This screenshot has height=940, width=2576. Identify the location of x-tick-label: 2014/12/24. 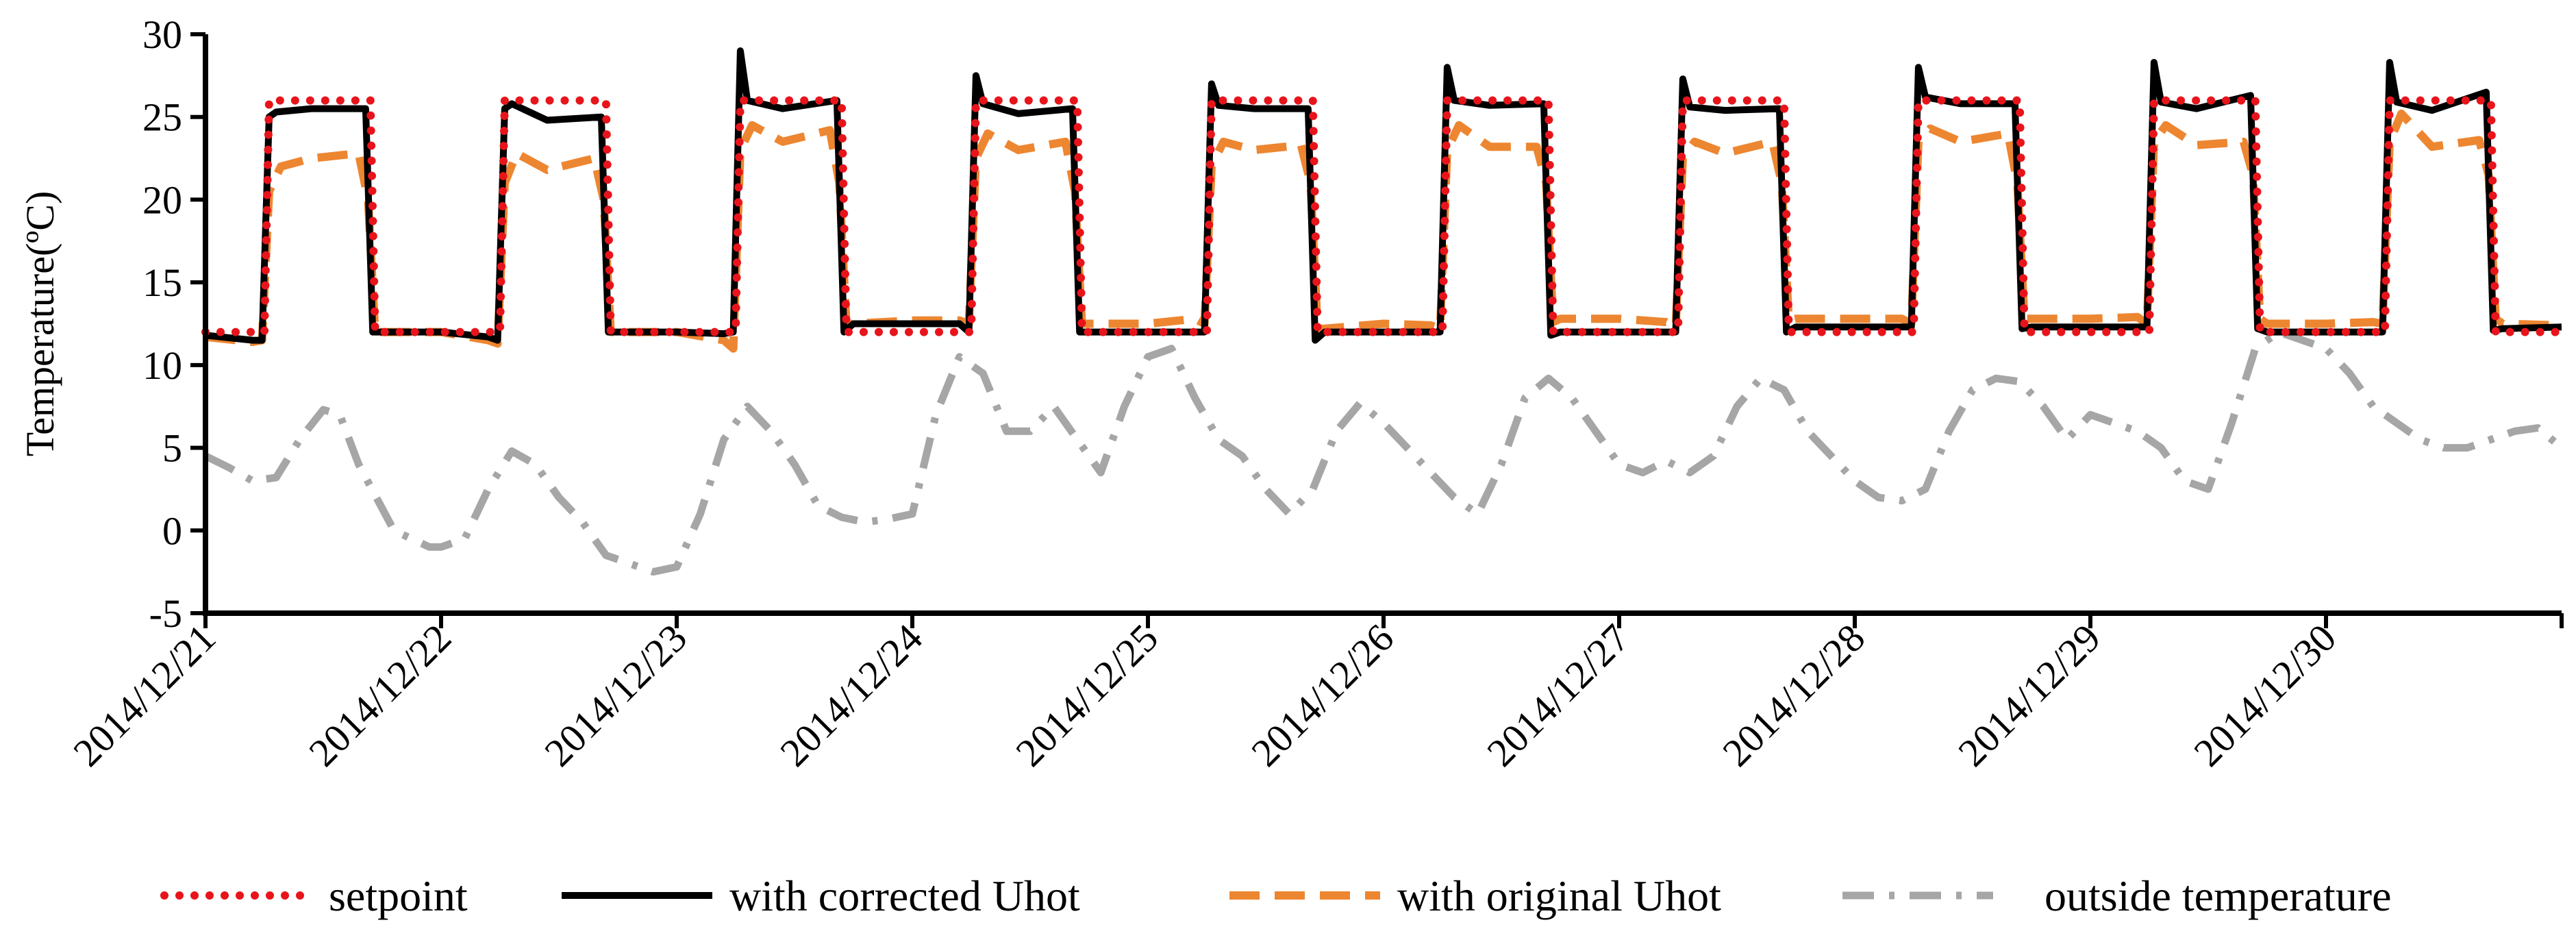
(851, 695).